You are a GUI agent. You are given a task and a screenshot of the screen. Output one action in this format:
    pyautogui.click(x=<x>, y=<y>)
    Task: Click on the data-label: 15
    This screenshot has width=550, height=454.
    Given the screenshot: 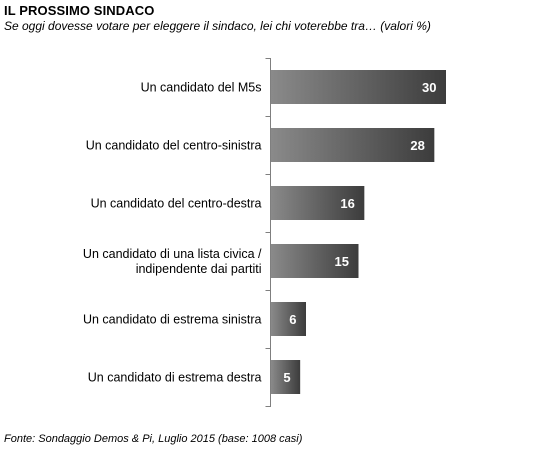 What is the action you would take?
    pyautogui.click(x=342, y=261)
    